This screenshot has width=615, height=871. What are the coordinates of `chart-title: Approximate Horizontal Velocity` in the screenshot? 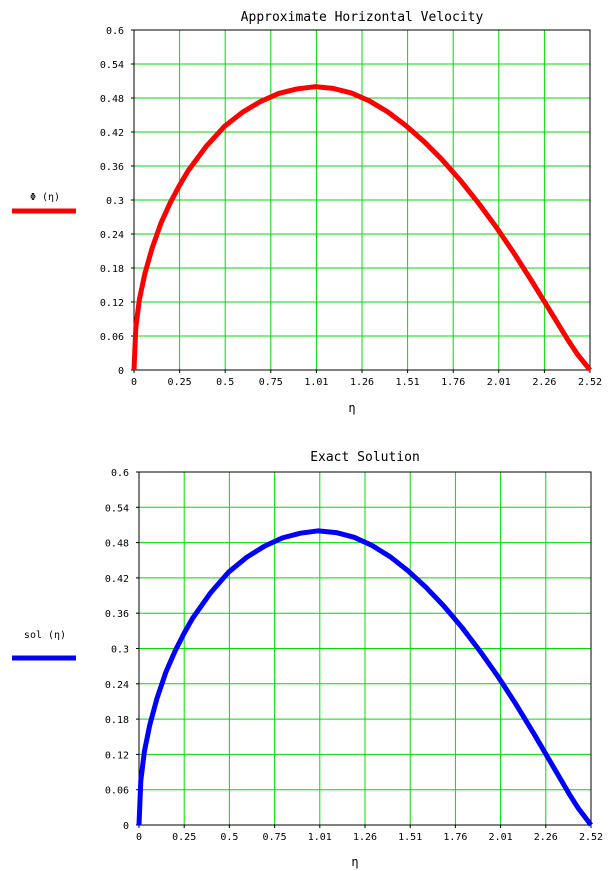 It's located at (362, 17).